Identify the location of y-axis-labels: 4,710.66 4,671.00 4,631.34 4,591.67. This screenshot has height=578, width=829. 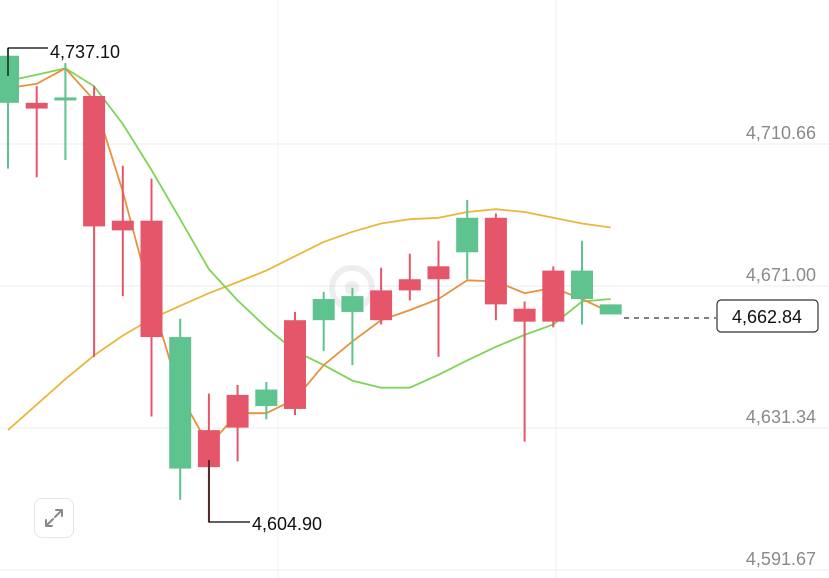
(781, 346).